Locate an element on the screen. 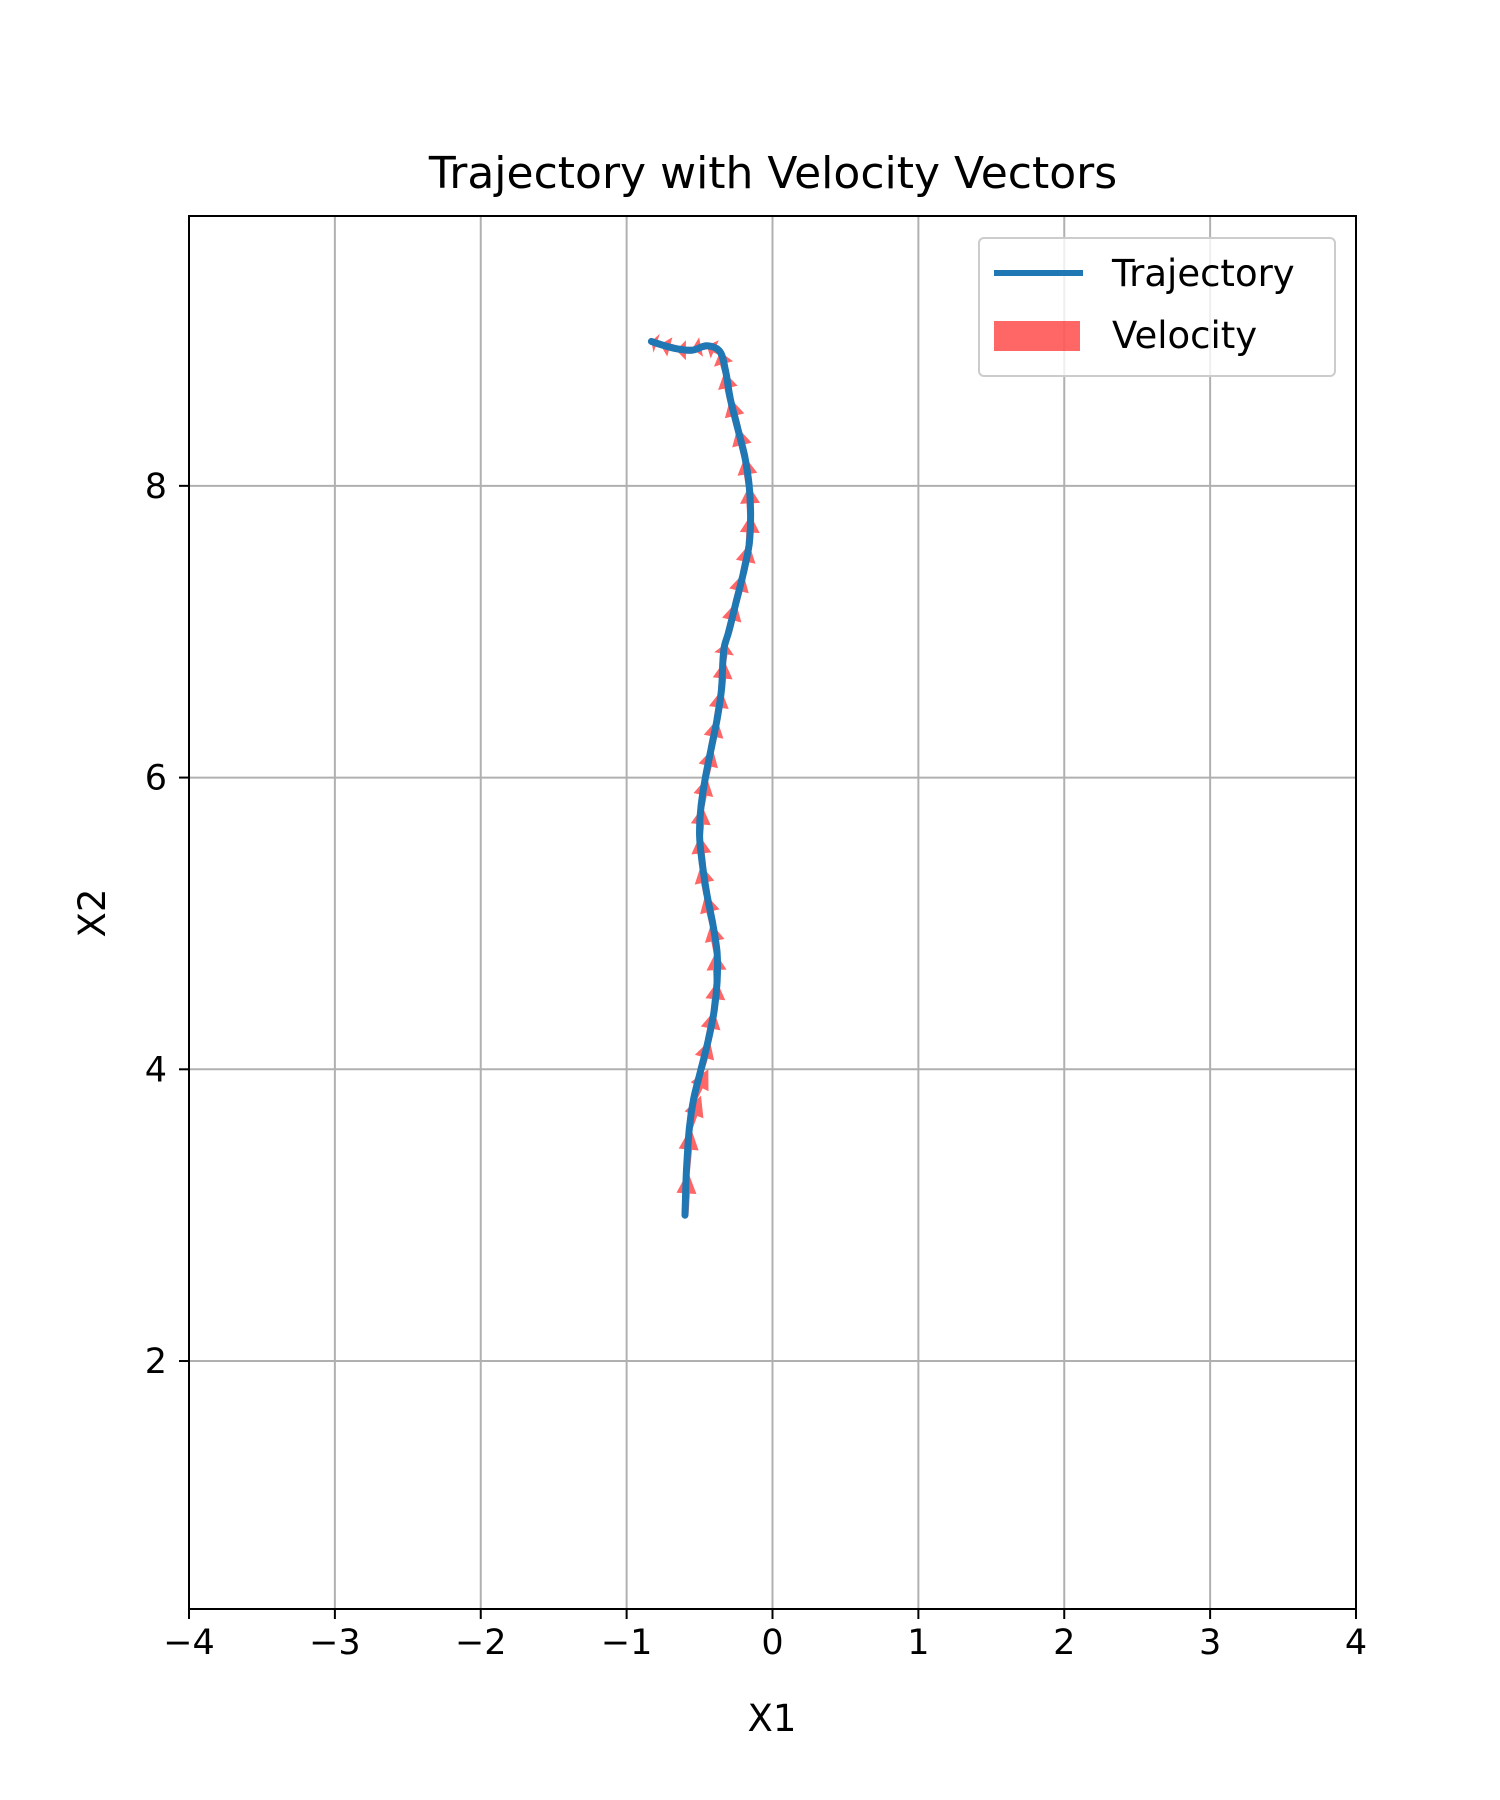  legend-trajectory-label: Trajectory is located at coordinates (1203, 273).